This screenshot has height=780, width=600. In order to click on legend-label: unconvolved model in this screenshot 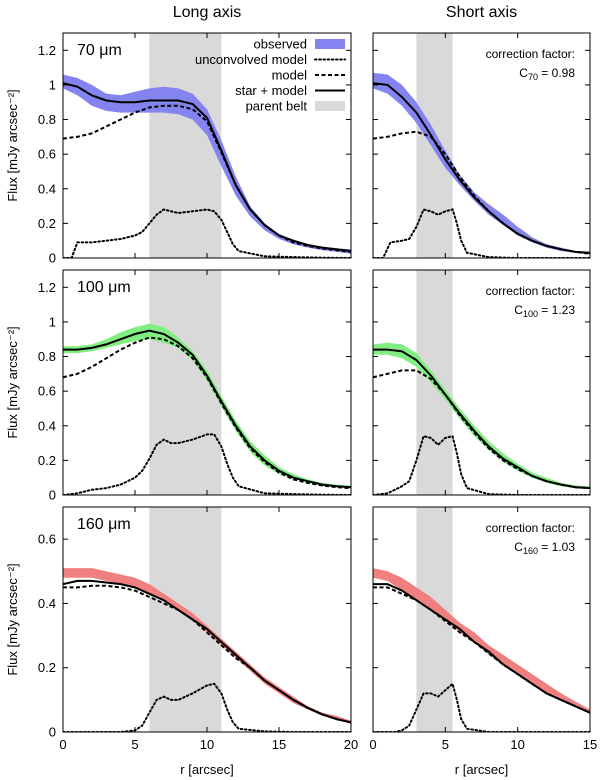, I will do `click(251, 59)`.